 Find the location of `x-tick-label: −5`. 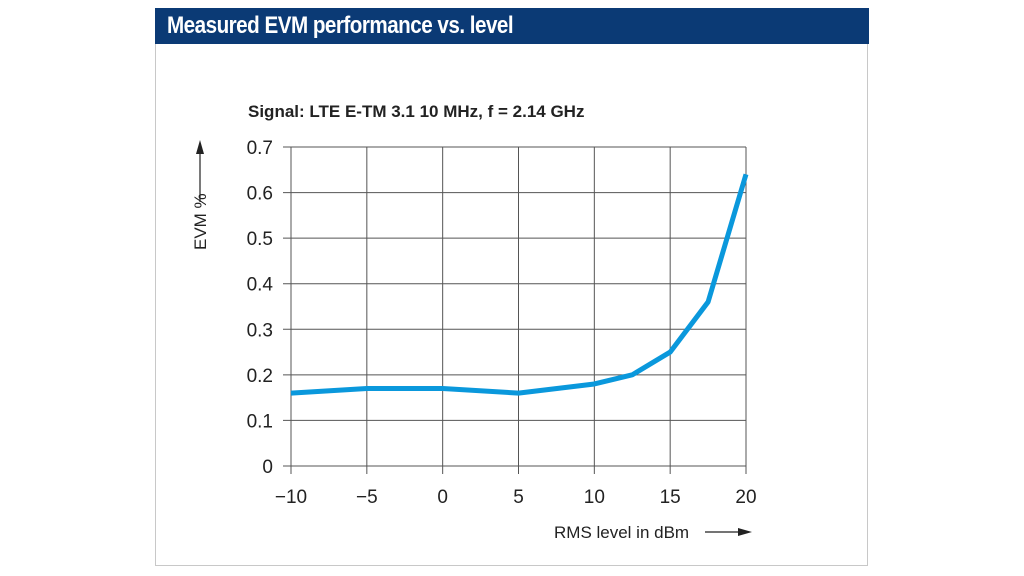

x-tick-label: −5 is located at coordinates (367, 497).